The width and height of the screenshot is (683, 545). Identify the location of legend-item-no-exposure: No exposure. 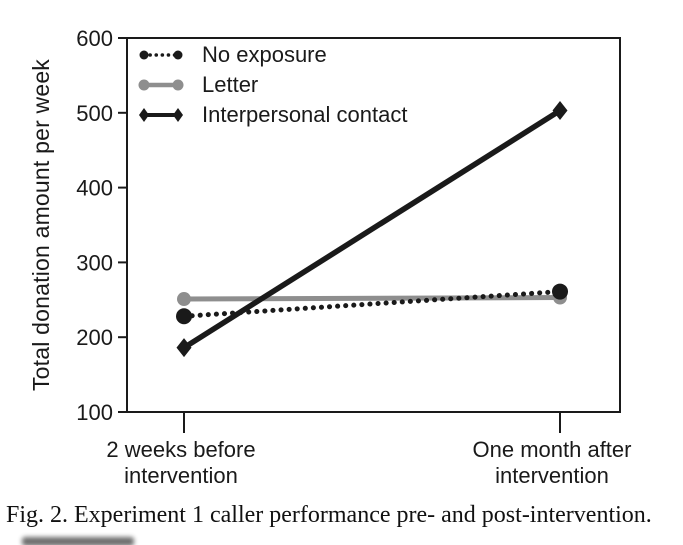
(272, 55).